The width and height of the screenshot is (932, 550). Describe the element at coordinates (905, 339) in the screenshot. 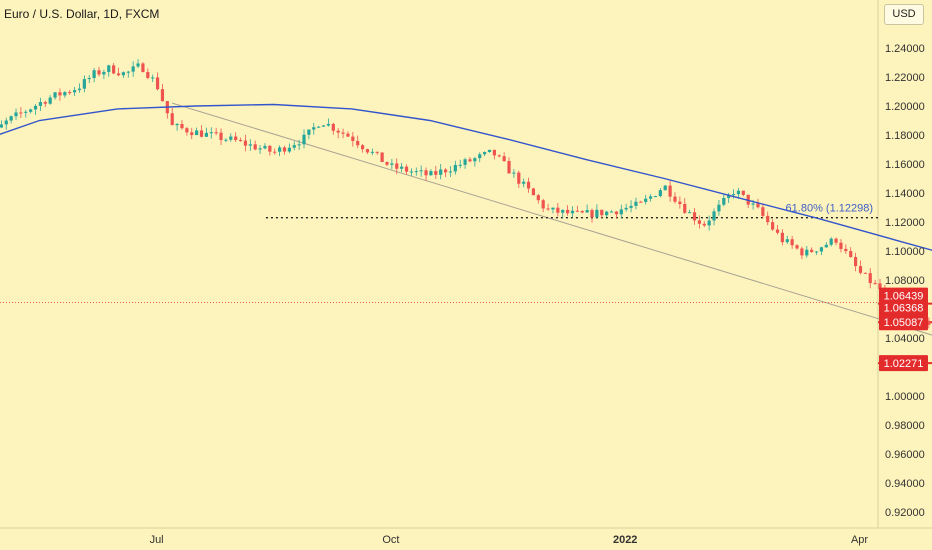

I see `y-tick-label: 1.04000` at that location.